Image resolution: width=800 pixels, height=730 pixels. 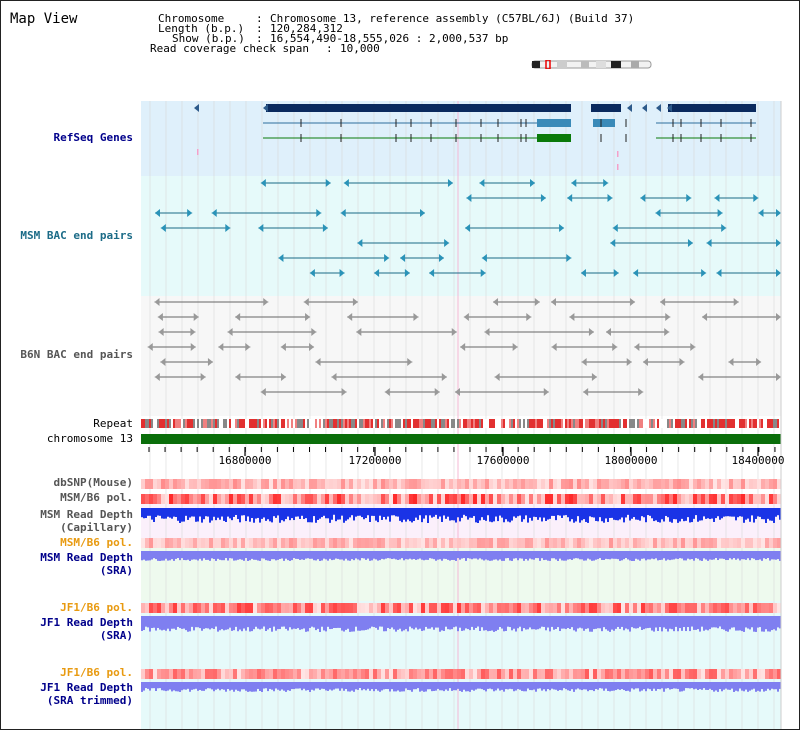 What do you see at coordinates (96, 672) in the screenshot?
I see `track-label-jf1-b6-pol-trimmed: JF1/B6 pol.` at bounding box center [96, 672].